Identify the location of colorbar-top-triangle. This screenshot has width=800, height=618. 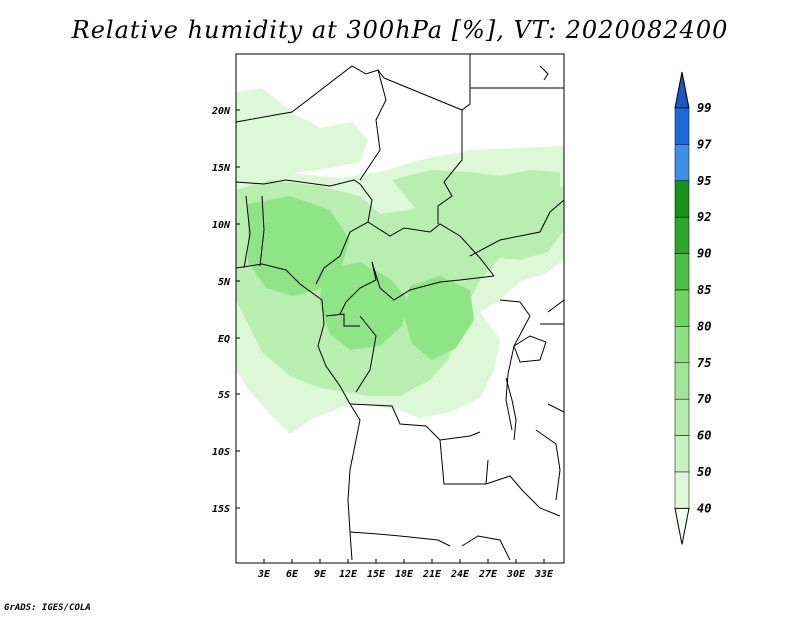
(682, 90).